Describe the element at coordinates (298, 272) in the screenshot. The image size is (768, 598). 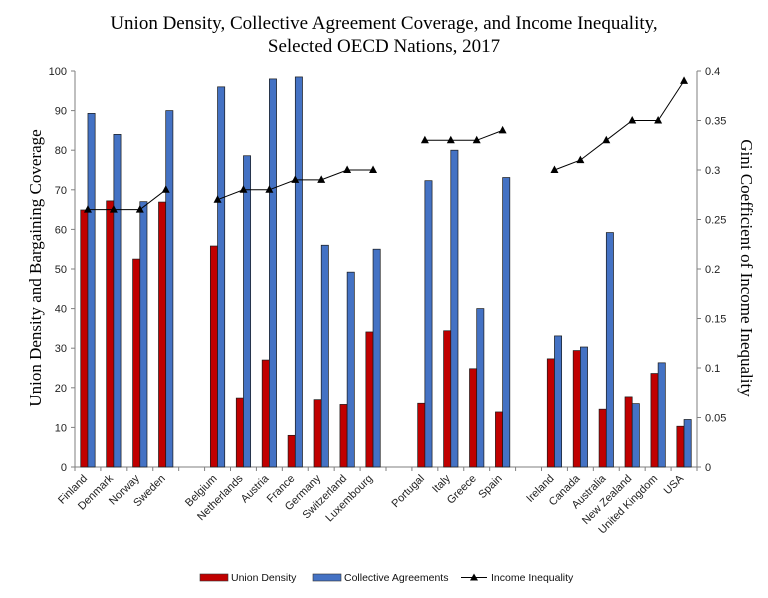
I see `bar-collective-agreements-france` at that location.